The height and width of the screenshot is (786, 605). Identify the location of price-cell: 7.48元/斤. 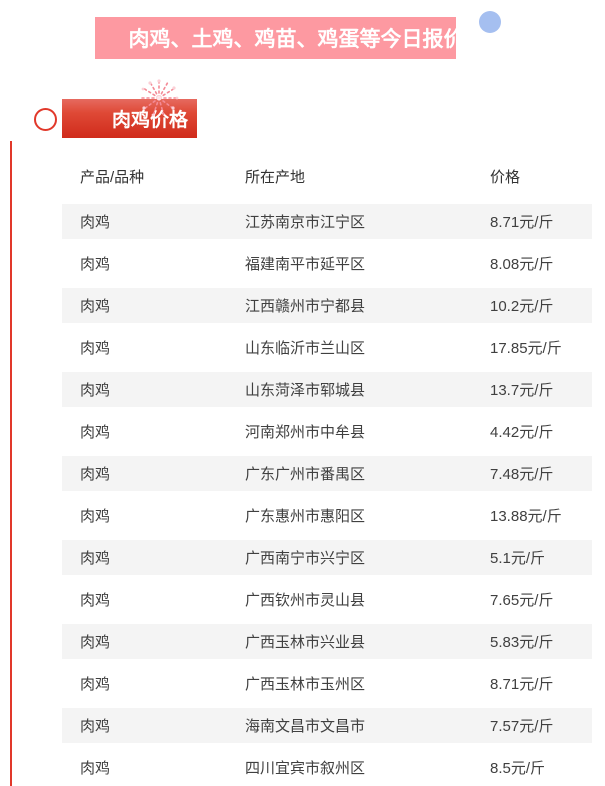
(522, 474).